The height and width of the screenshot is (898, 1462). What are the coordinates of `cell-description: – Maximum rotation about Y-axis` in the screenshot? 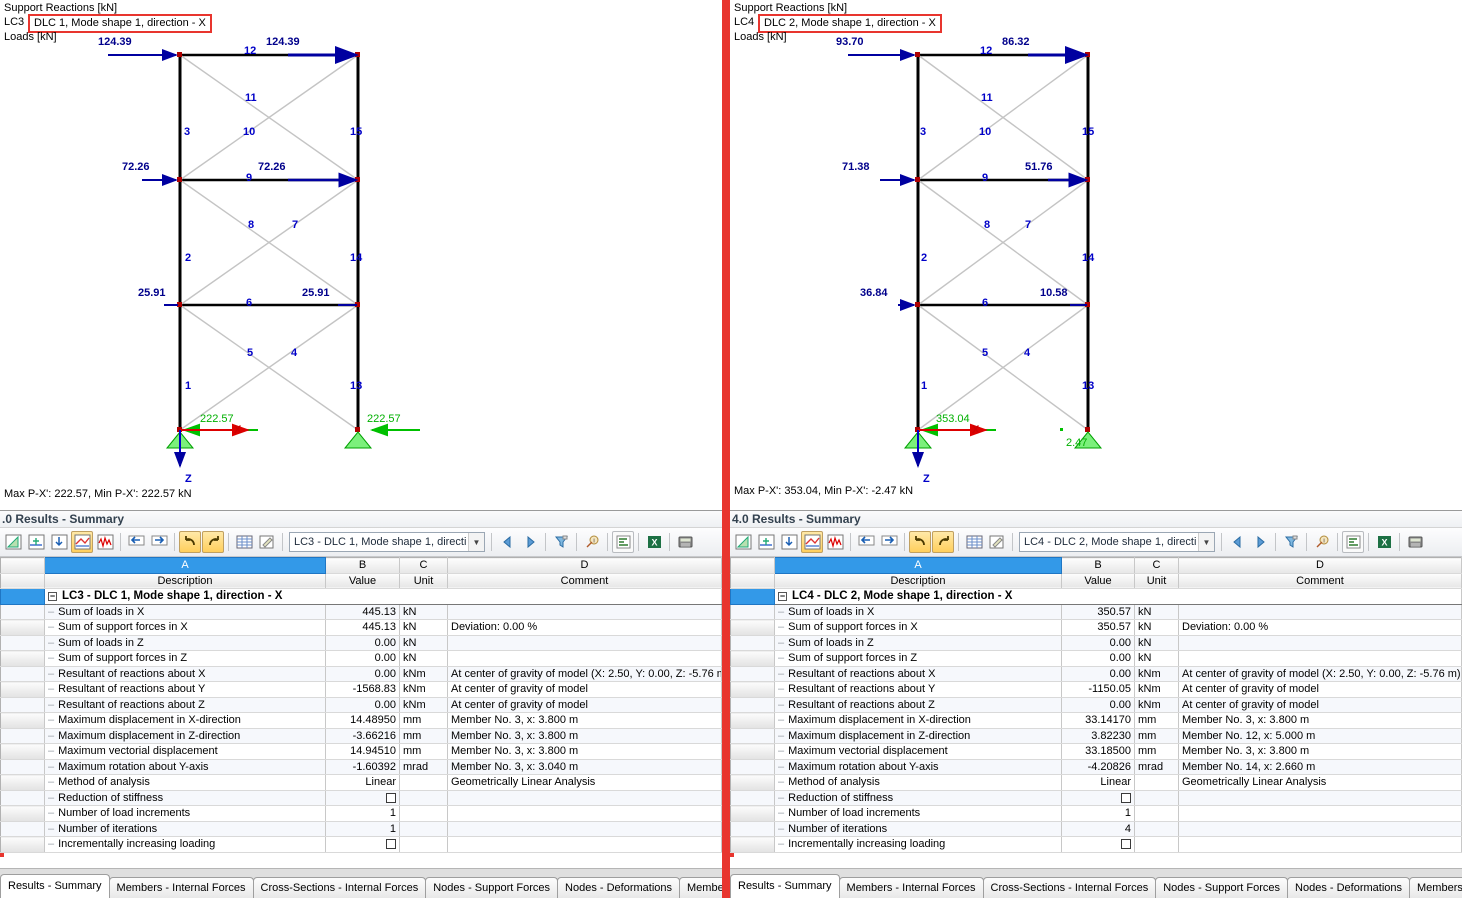 It's located at (185, 767).